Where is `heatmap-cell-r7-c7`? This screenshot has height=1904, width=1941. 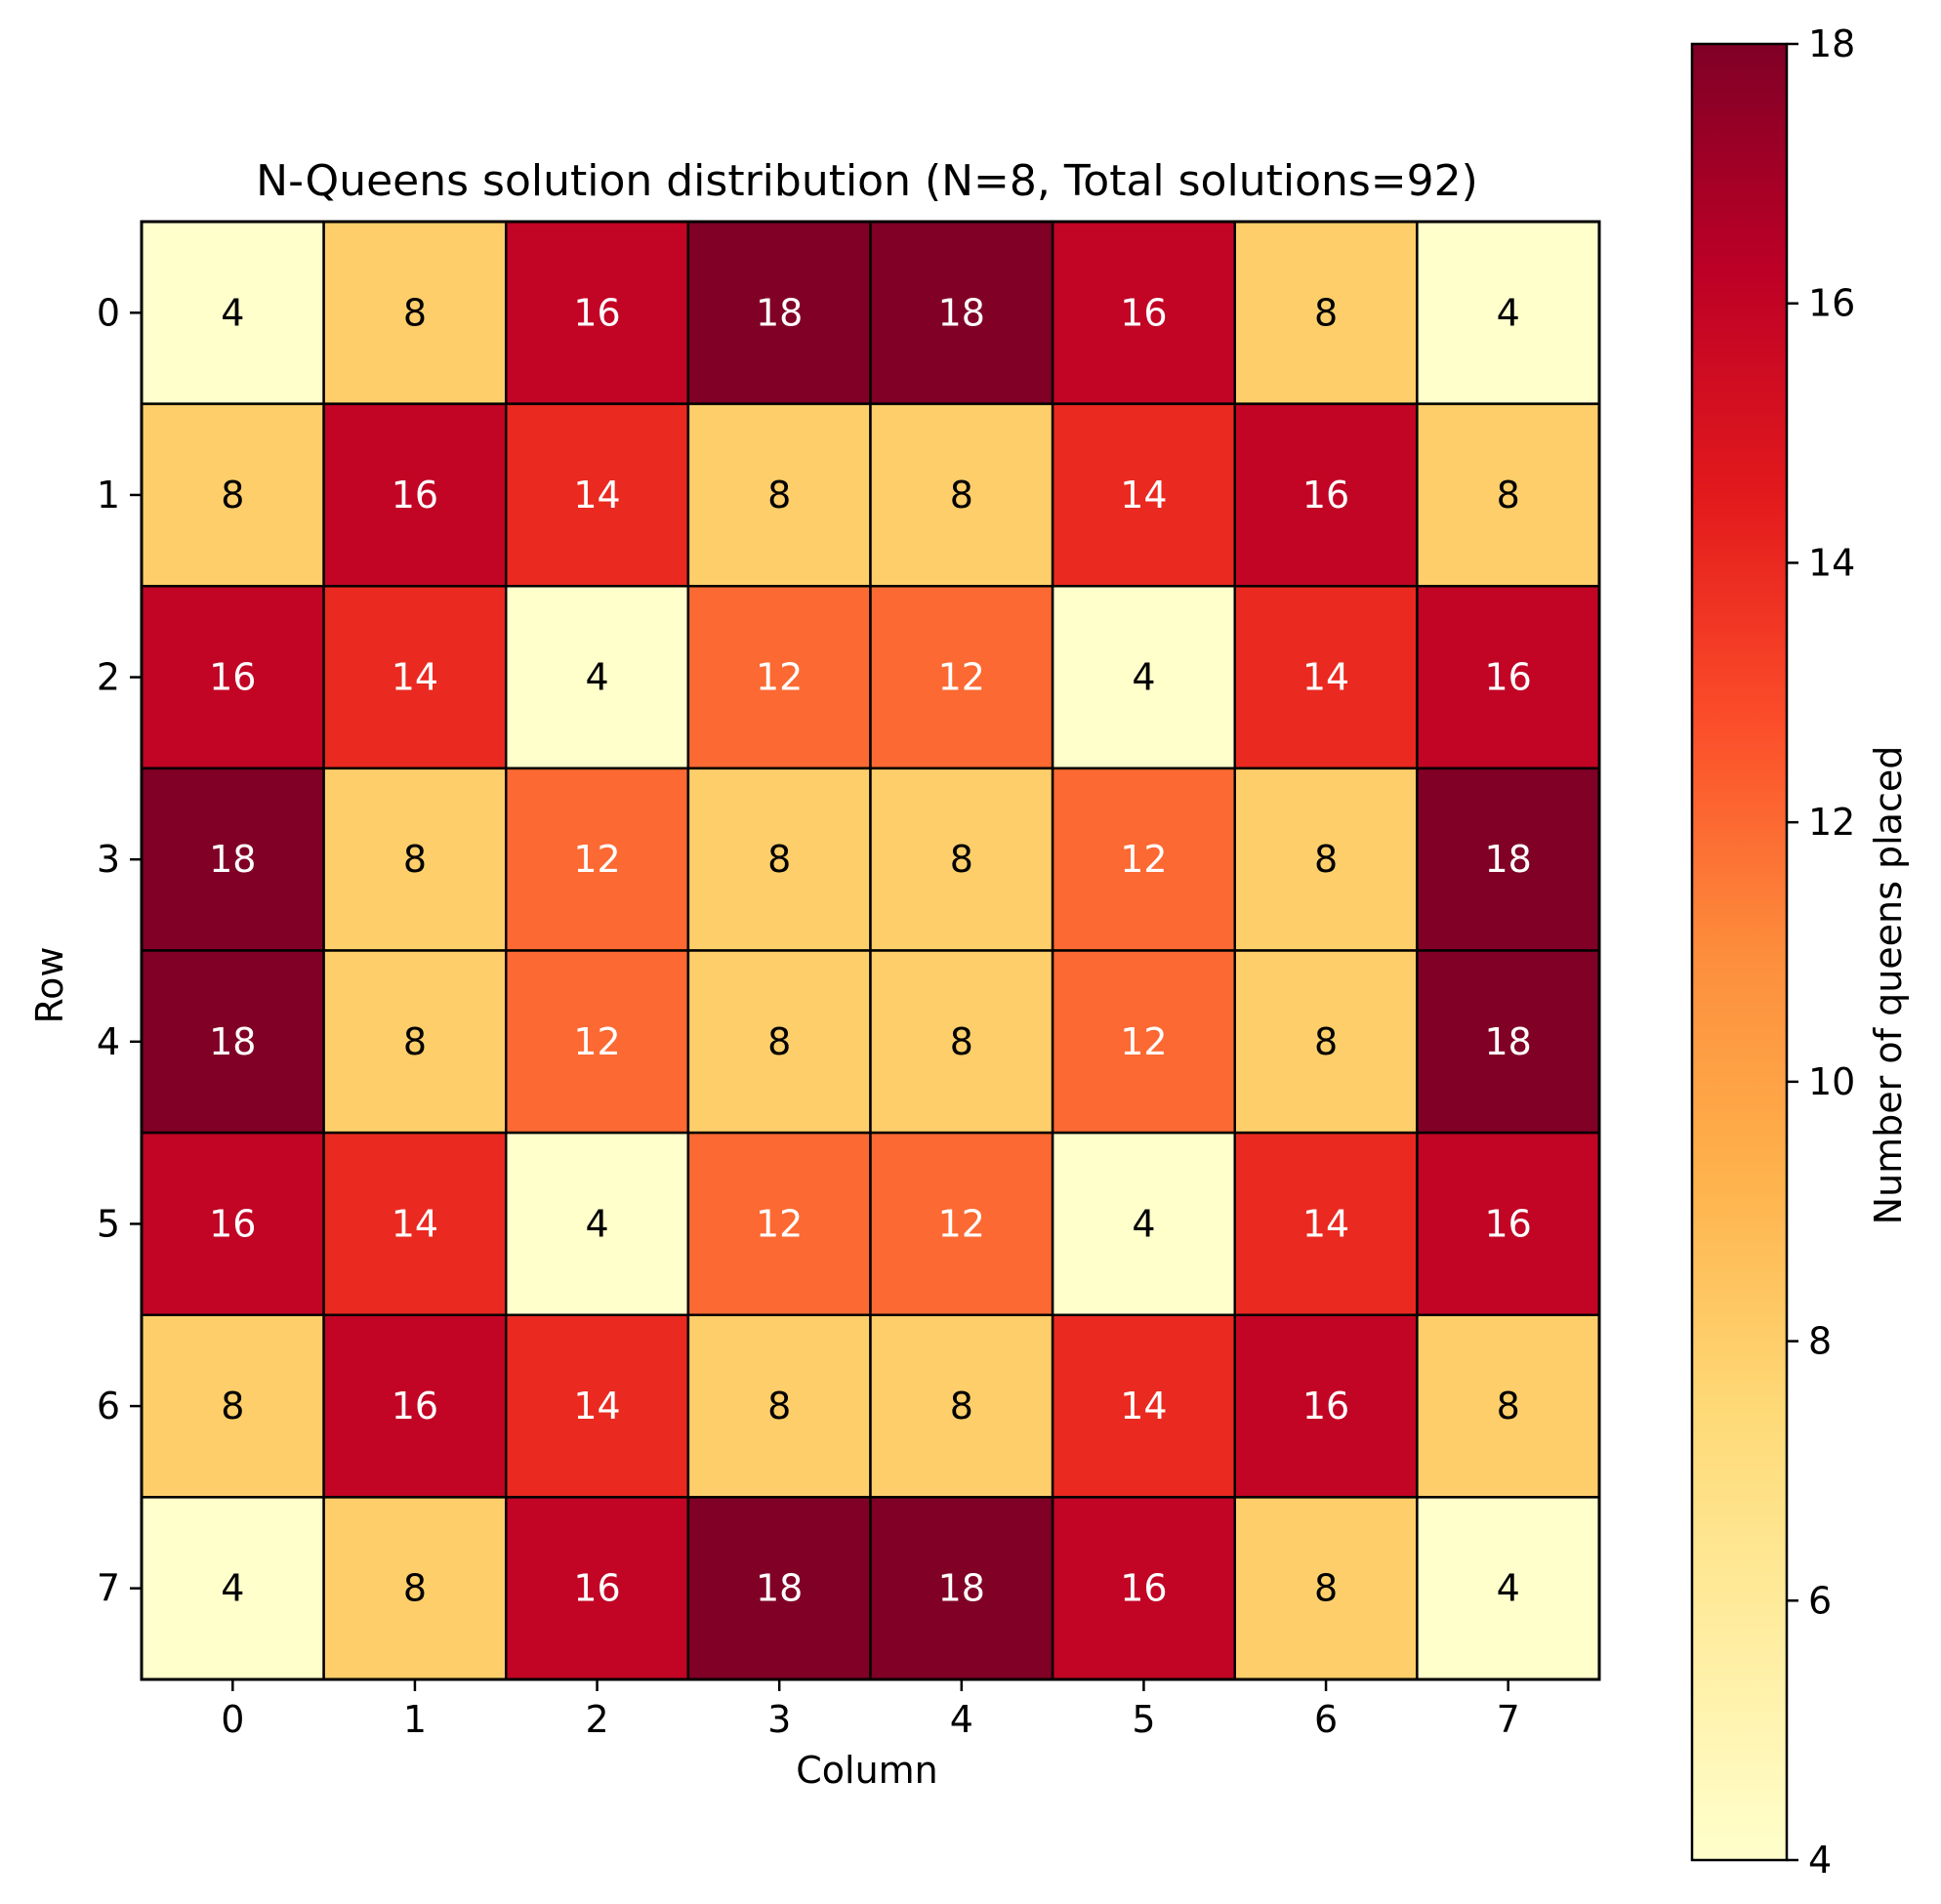 heatmap-cell-r7-c7 is located at coordinates (1508, 1588).